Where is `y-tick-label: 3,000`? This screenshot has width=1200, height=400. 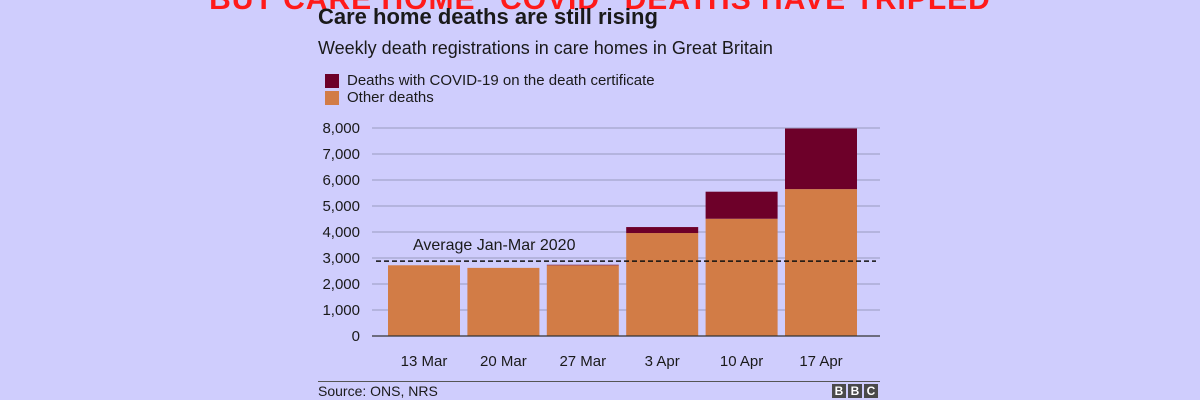 y-tick-label: 3,000 is located at coordinates (341, 258).